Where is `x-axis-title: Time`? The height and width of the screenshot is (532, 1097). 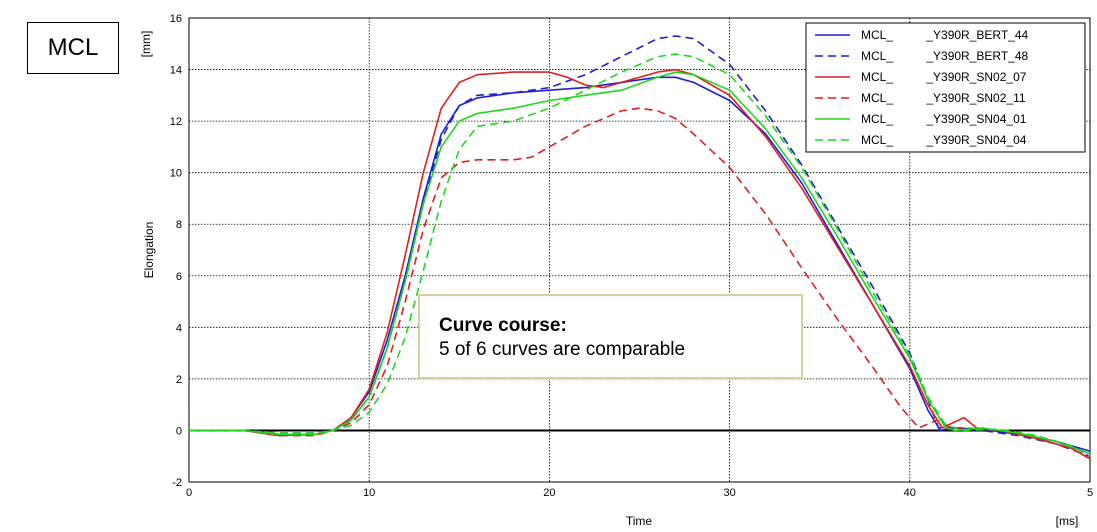
x-axis-title: Time is located at coordinates (639, 521).